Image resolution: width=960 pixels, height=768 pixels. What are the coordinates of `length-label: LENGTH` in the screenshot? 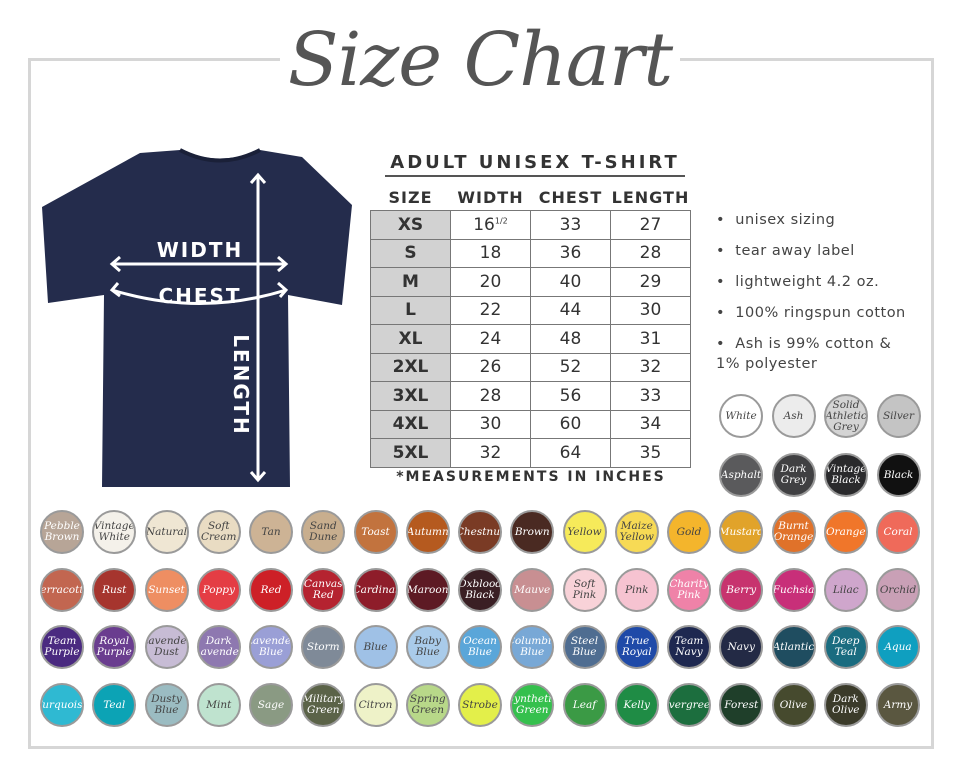 It's located at (241, 385).